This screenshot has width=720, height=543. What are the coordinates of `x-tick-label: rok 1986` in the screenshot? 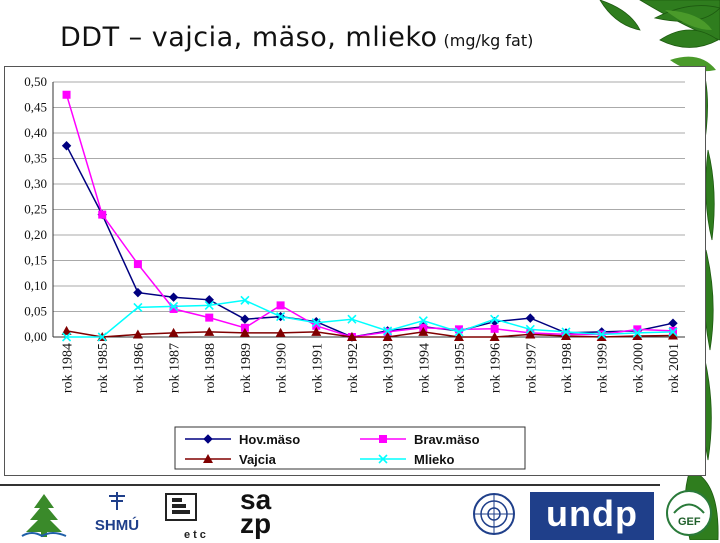 It's located at (139, 368).